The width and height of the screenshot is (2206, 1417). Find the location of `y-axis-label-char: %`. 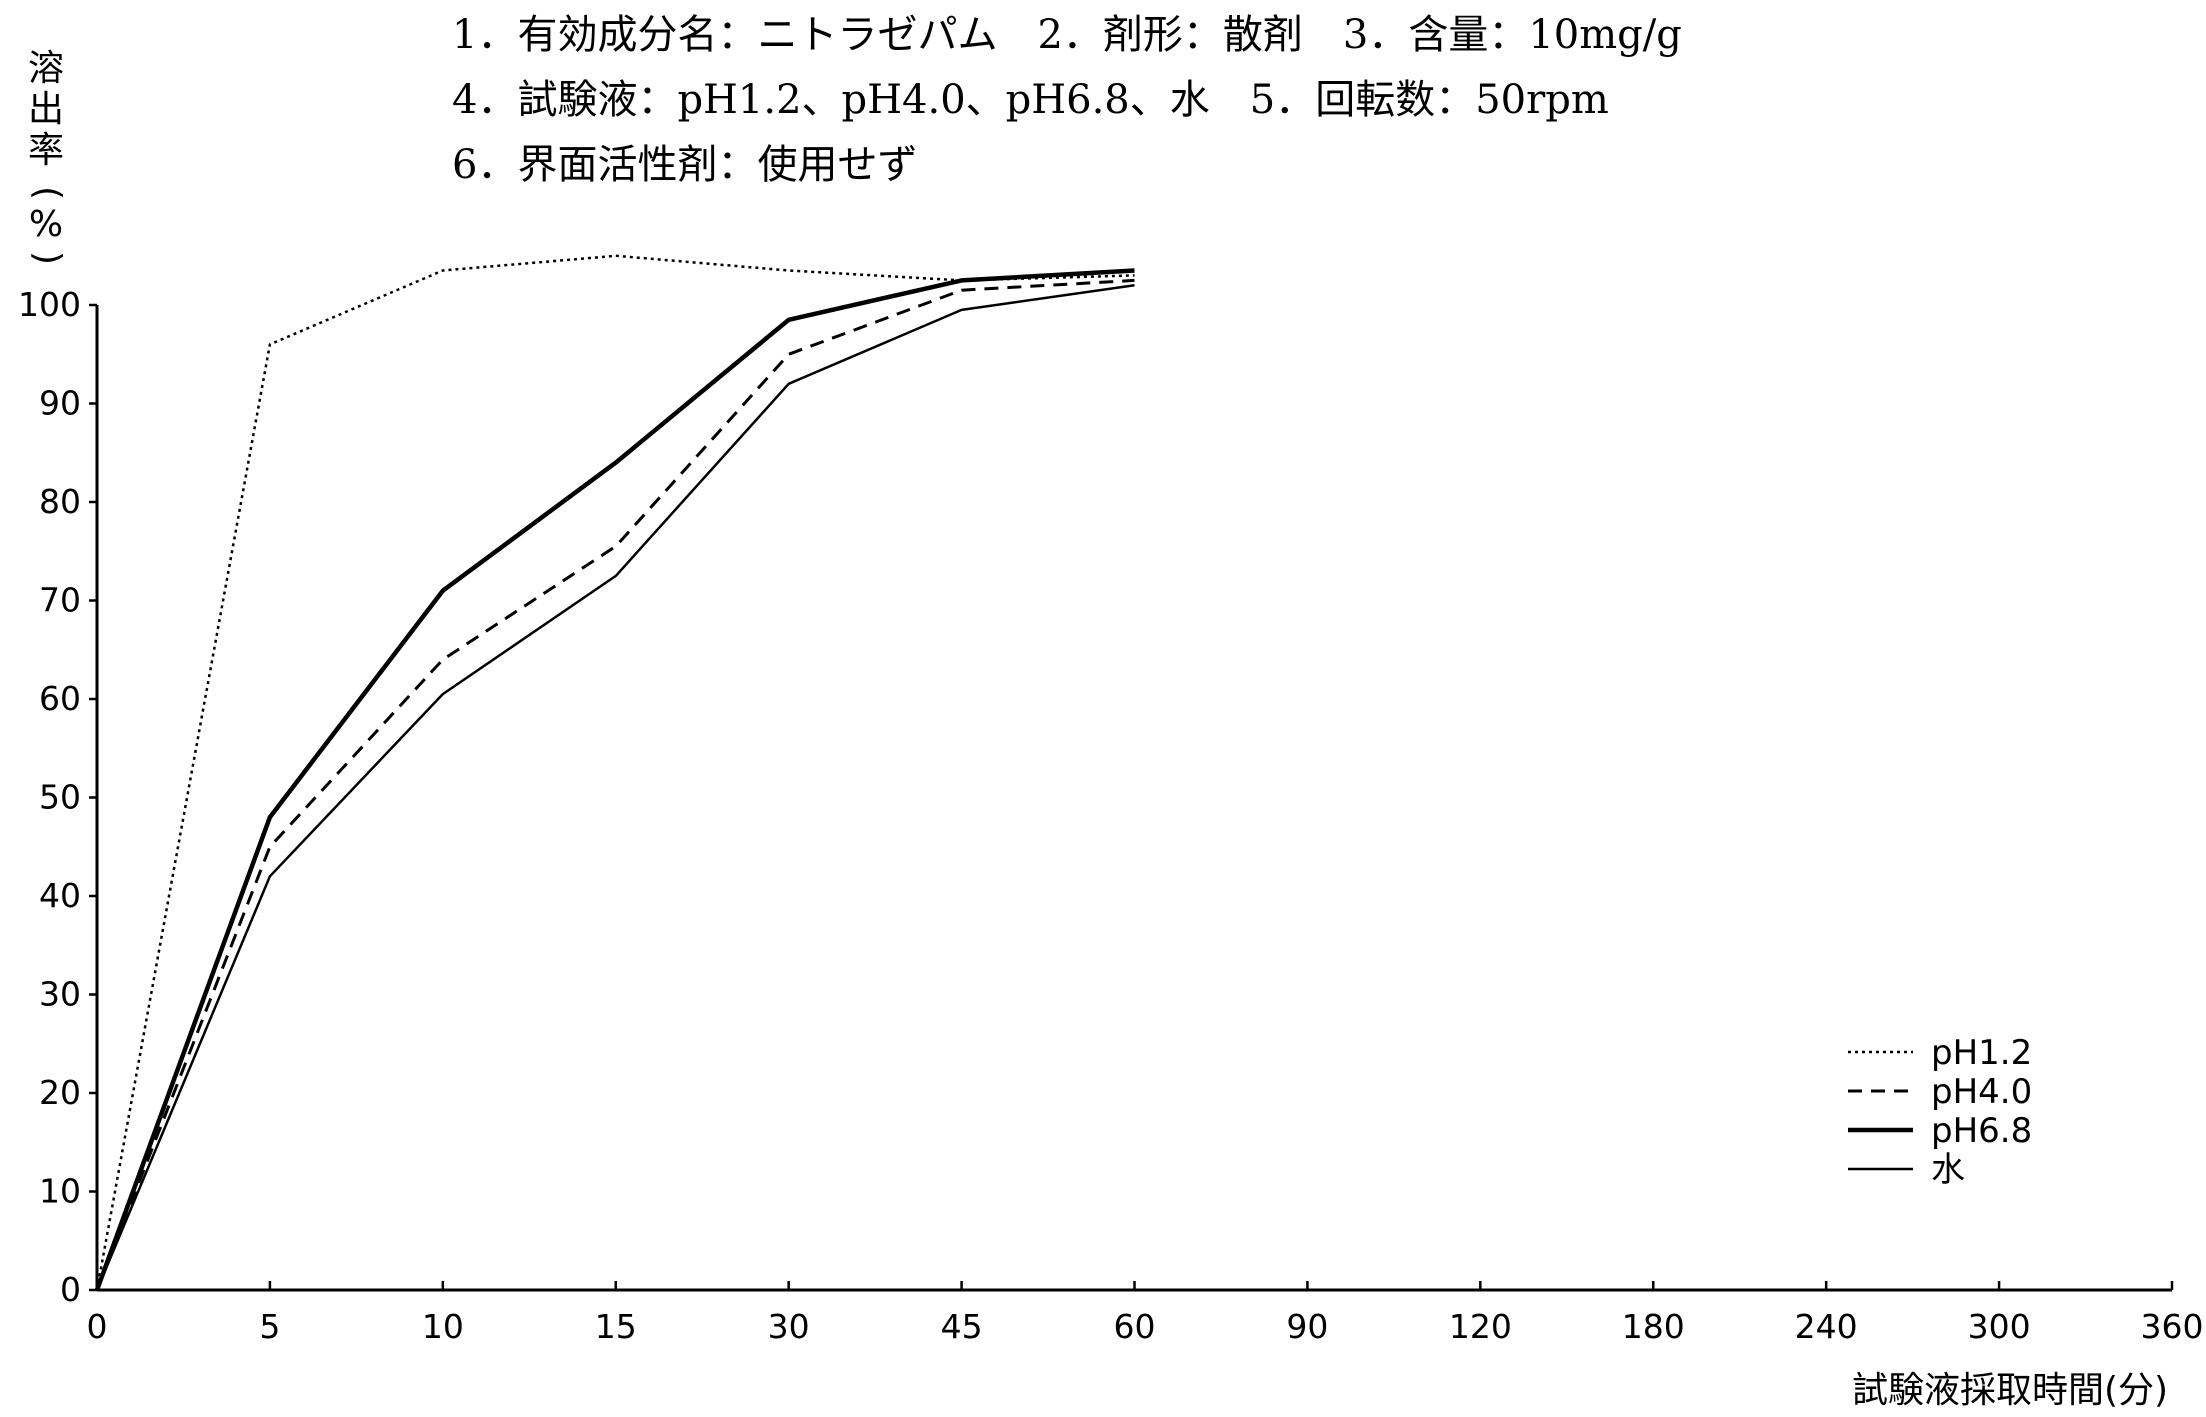

y-axis-label-char: % is located at coordinates (46, 224).